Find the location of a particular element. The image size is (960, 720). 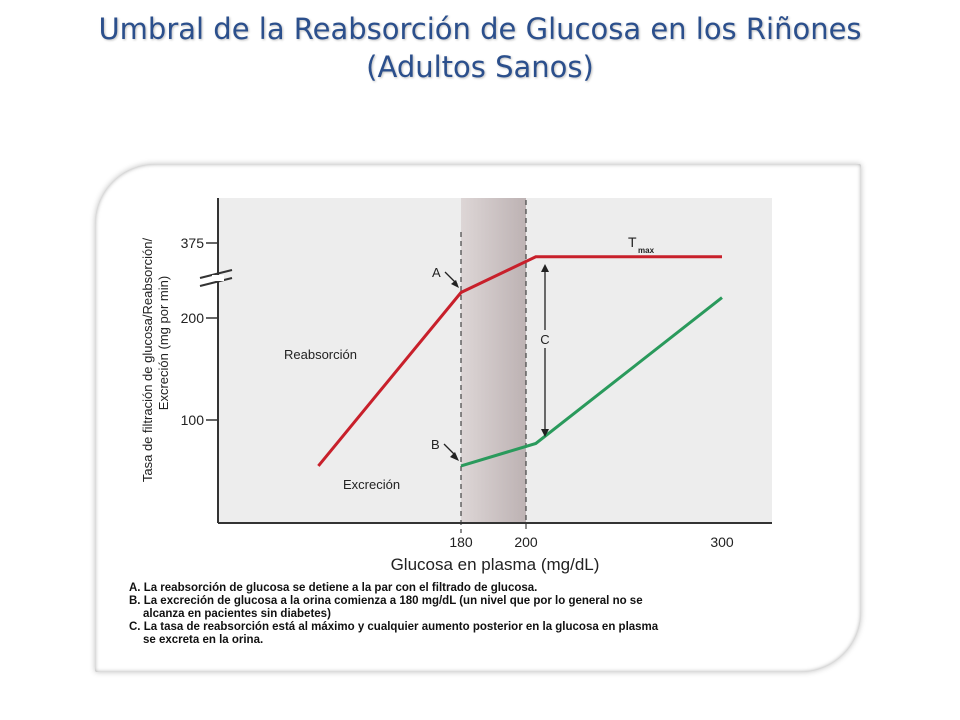

annotation-c-arrowhead-down is located at coordinates (545, 433).